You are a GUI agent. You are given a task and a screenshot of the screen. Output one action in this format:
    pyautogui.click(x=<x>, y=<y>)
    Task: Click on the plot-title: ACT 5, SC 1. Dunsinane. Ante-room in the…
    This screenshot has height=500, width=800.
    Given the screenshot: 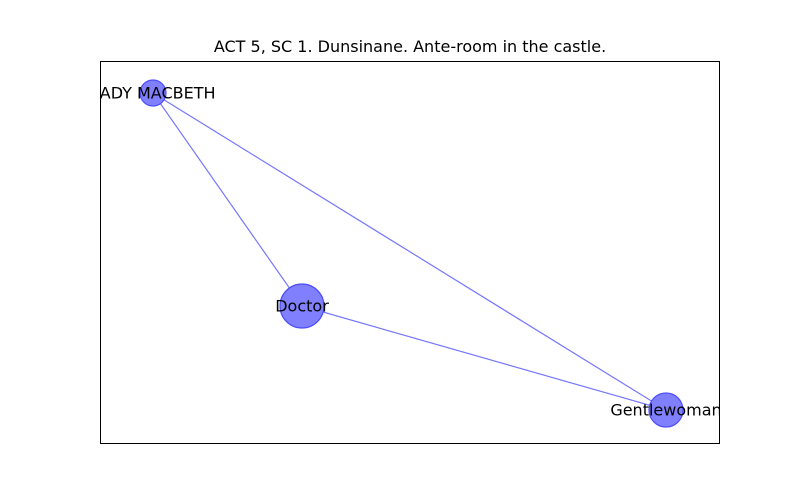 What is the action you would take?
    pyautogui.click(x=410, y=46)
    